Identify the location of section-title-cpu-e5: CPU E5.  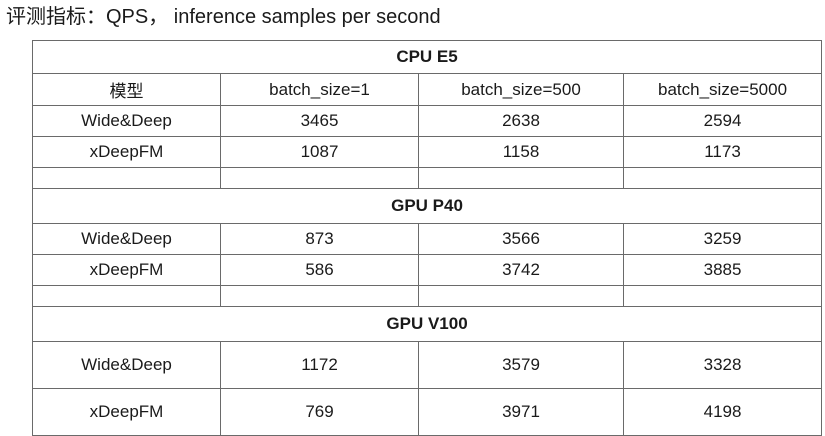
(427, 57).